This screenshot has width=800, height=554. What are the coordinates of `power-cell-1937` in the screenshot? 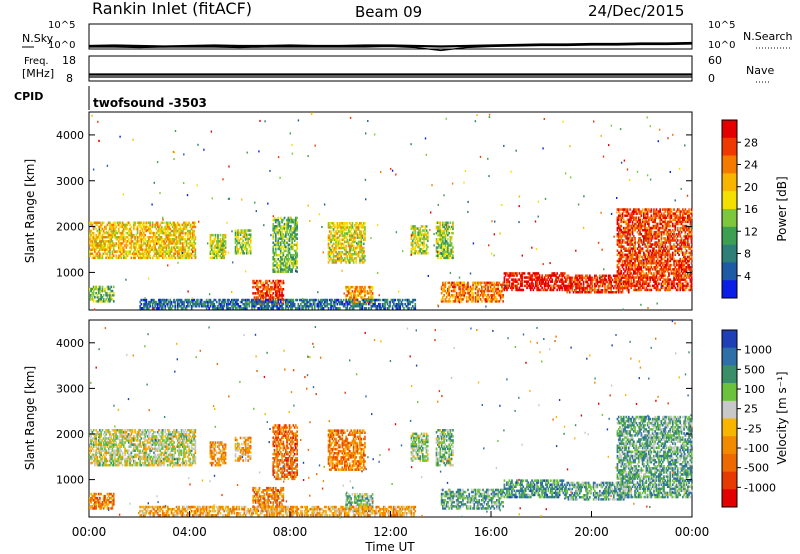 It's located at (343, 260).